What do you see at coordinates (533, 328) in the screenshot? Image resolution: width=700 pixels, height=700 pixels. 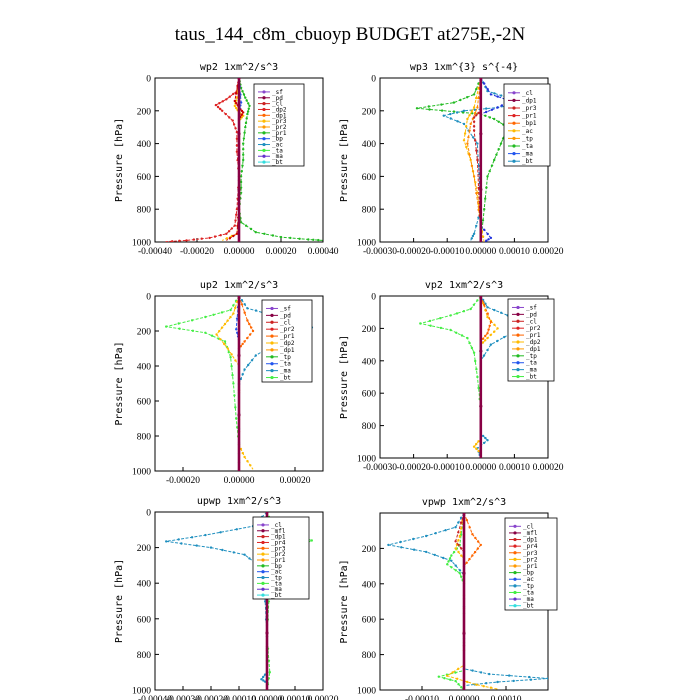 I see `legend-entry: _pr2` at bounding box center [533, 328].